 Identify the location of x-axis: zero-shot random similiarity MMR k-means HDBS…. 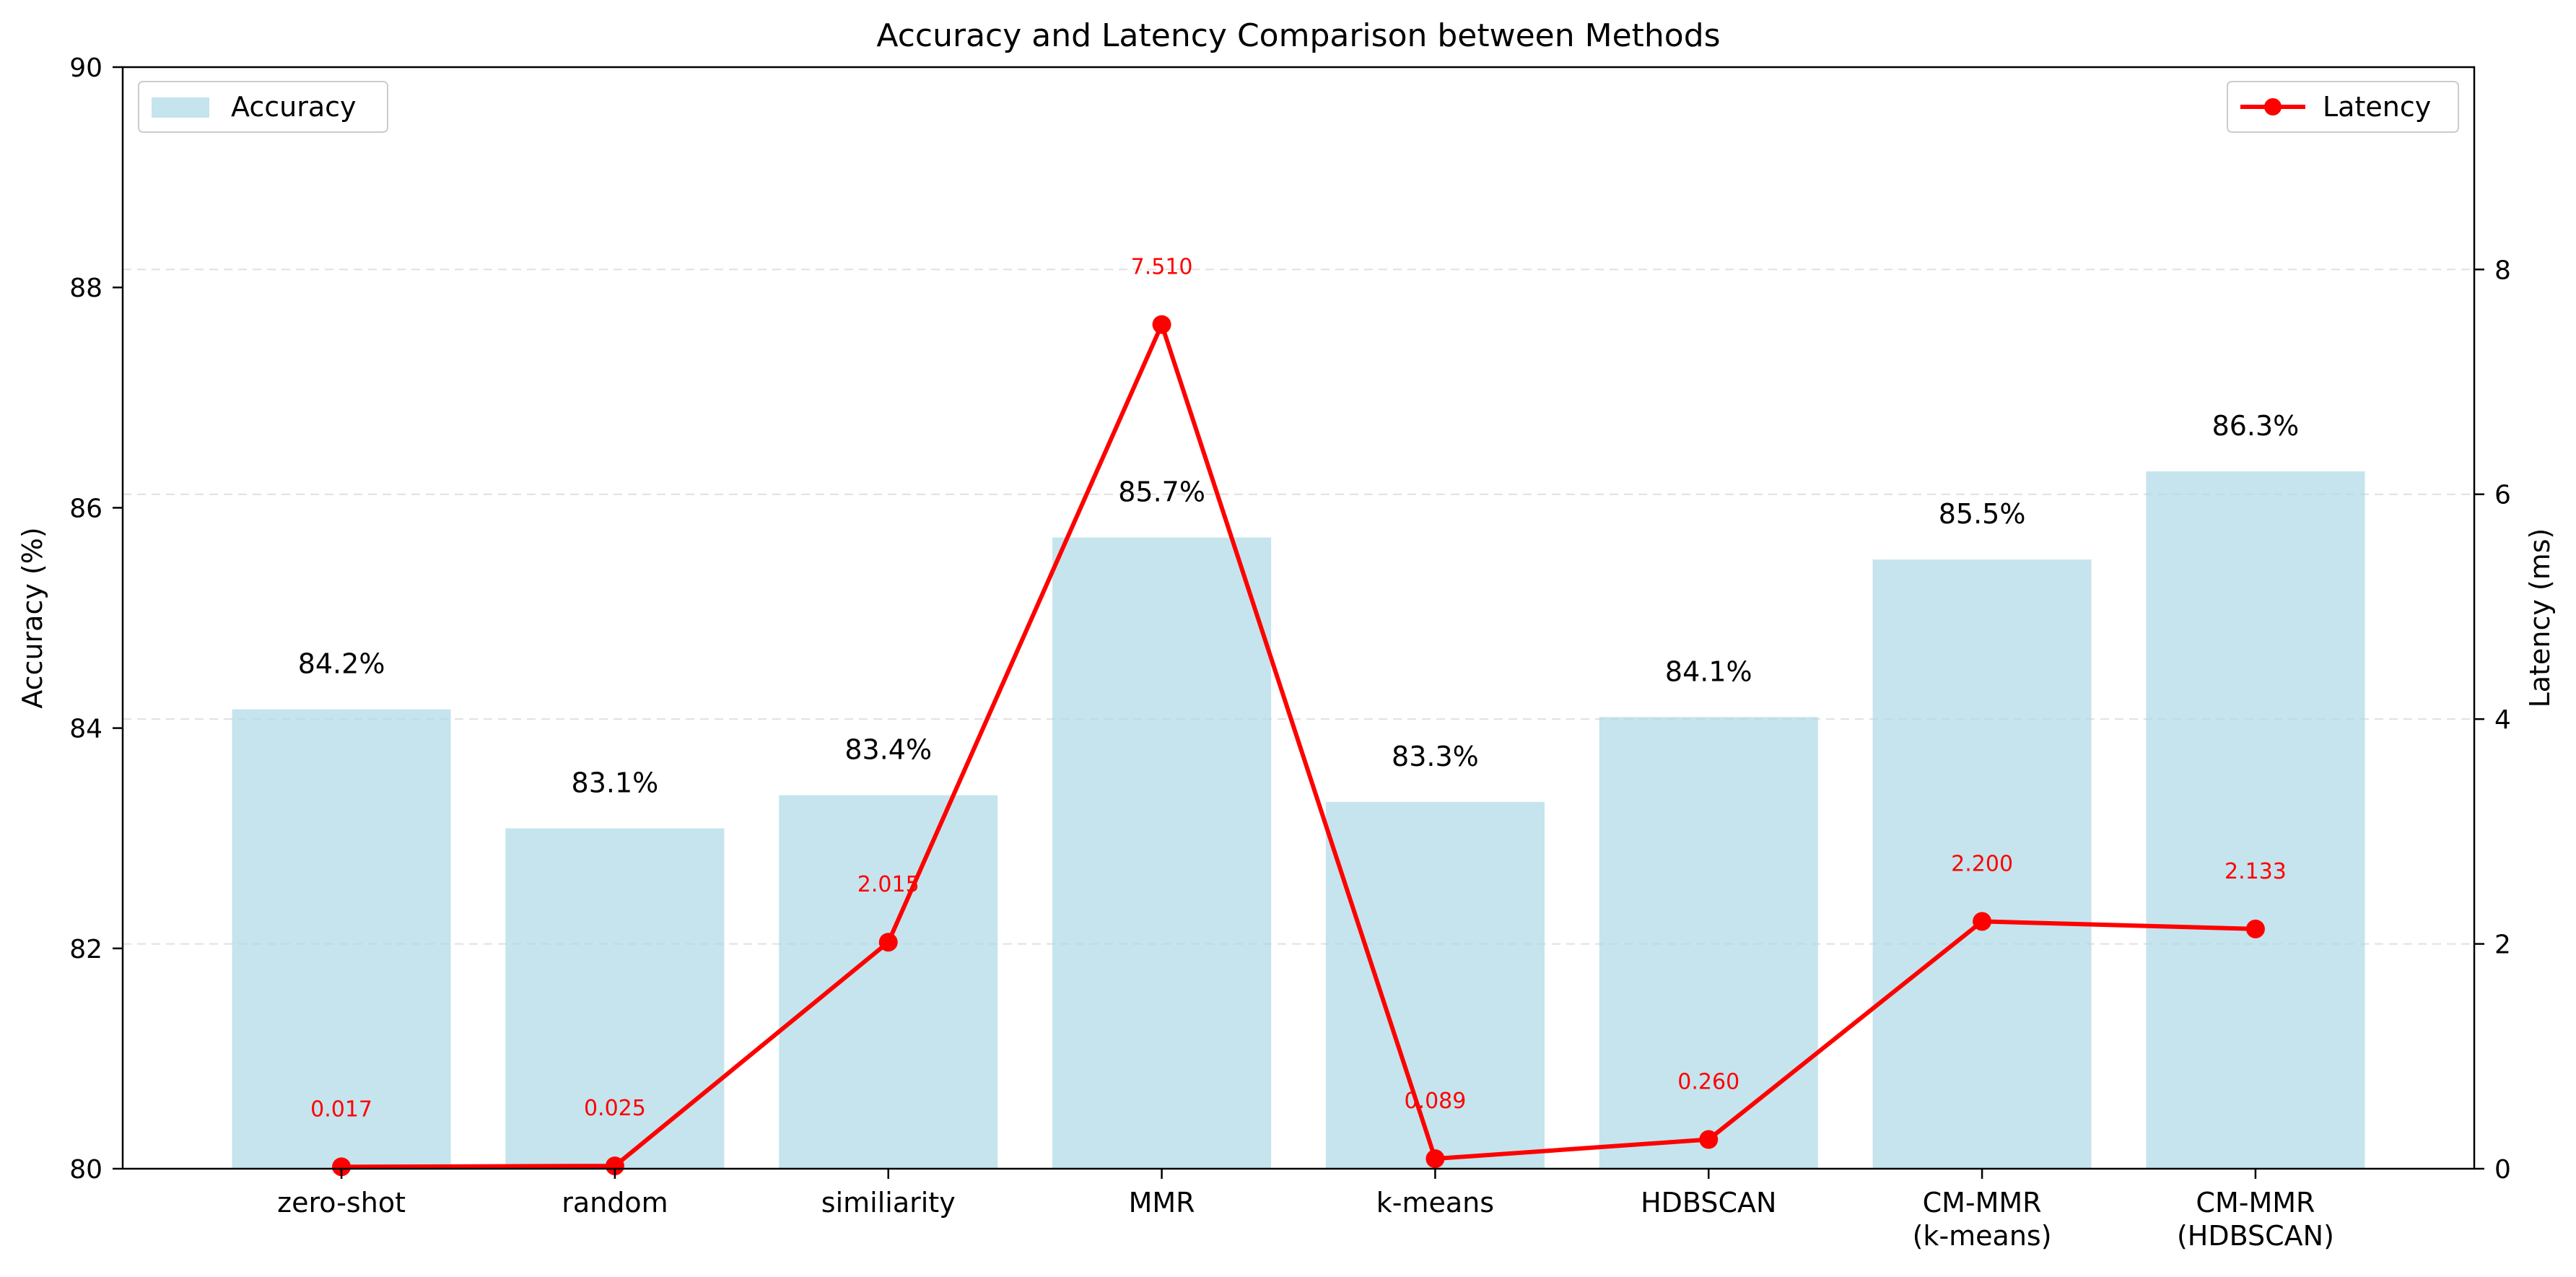
(1305, 1210).